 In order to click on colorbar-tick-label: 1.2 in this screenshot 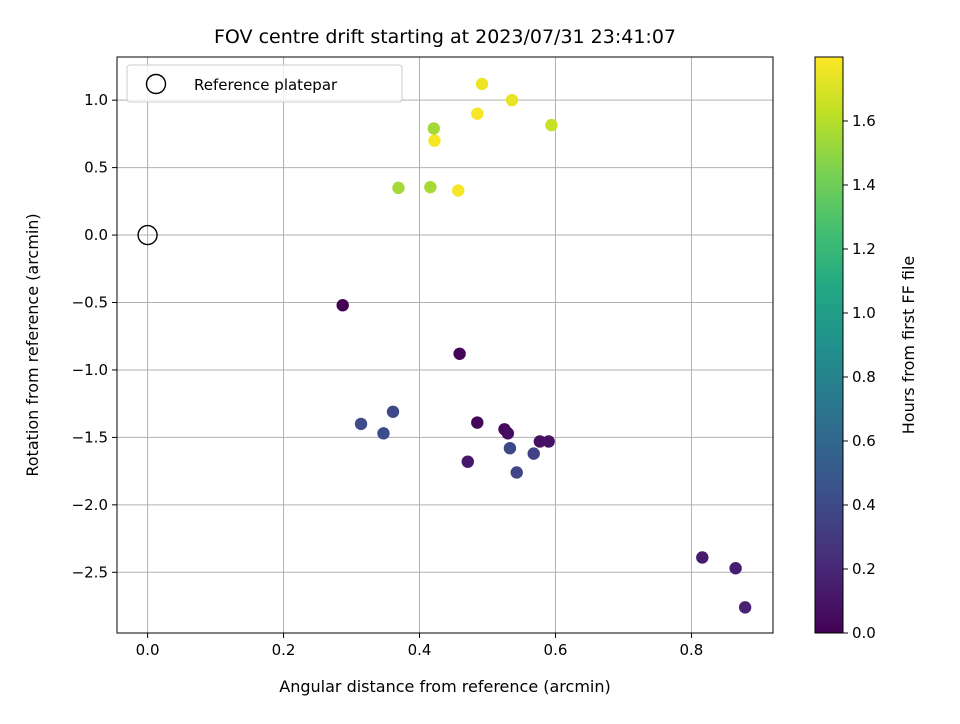, I will do `click(864, 249)`.